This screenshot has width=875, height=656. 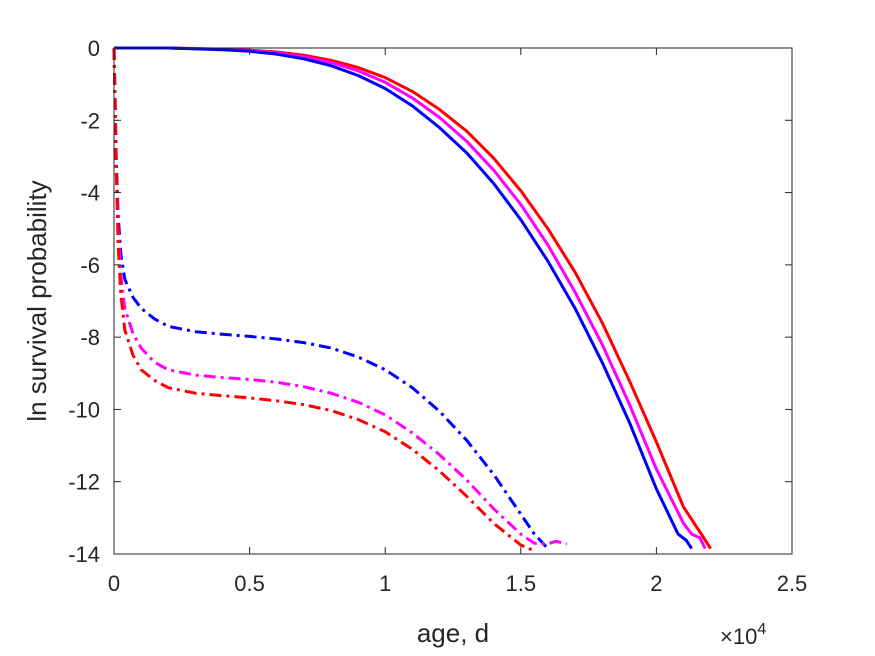 I want to click on y-axis-label: ln survival probability, so click(x=37, y=300).